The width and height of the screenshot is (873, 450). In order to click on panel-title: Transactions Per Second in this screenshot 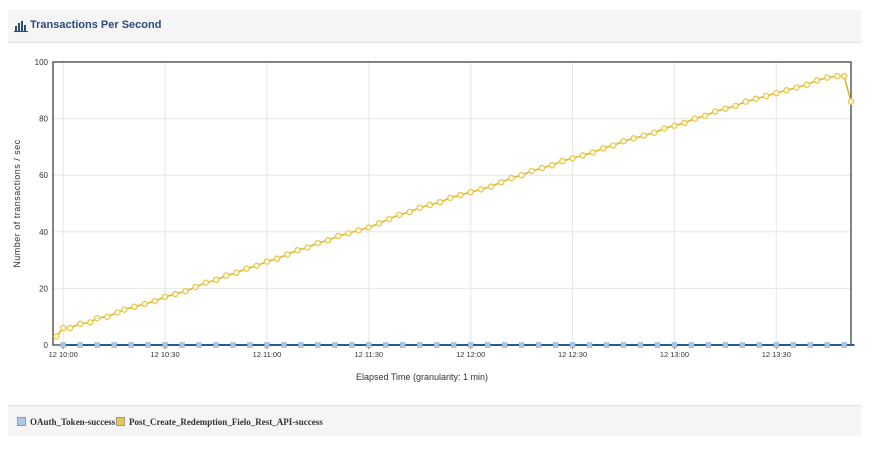, I will do `click(96, 25)`.